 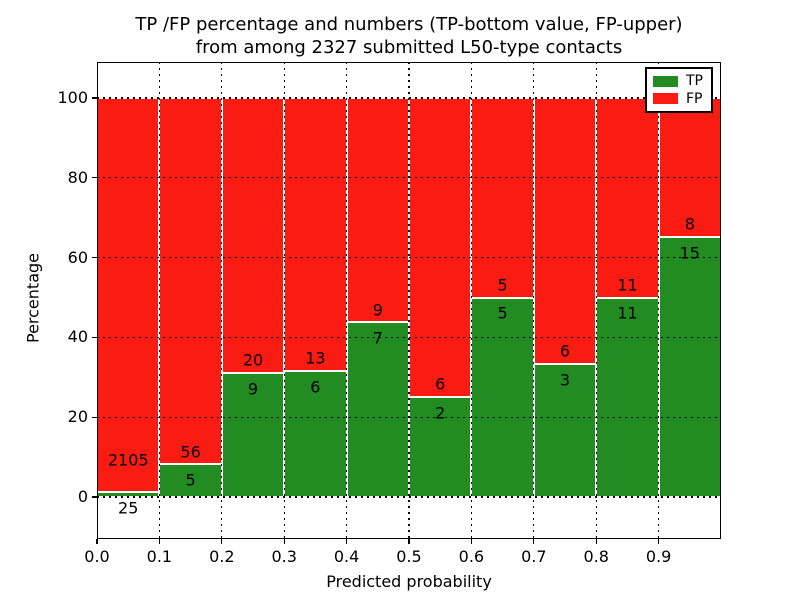 I want to click on y-tick-label: 20, so click(x=77, y=417).